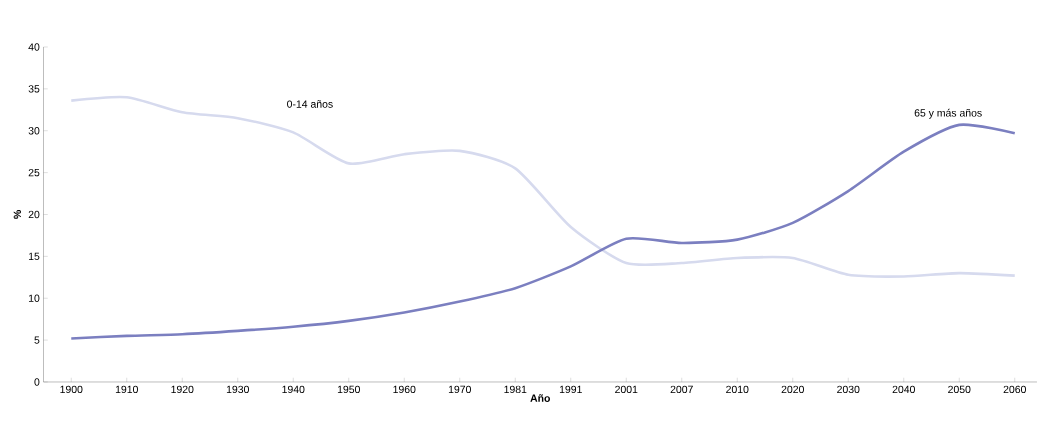  What do you see at coordinates (34, 131) in the screenshot?
I see `y-tick-label: 30` at bounding box center [34, 131].